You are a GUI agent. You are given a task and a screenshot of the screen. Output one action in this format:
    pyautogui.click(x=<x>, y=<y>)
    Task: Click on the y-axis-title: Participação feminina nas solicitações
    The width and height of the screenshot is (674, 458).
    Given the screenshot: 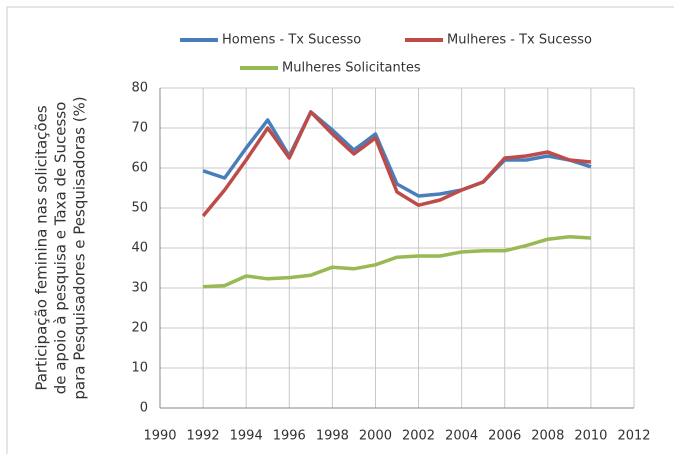 What is the action you would take?
    pyautogui.click(x=42, y=247)
    